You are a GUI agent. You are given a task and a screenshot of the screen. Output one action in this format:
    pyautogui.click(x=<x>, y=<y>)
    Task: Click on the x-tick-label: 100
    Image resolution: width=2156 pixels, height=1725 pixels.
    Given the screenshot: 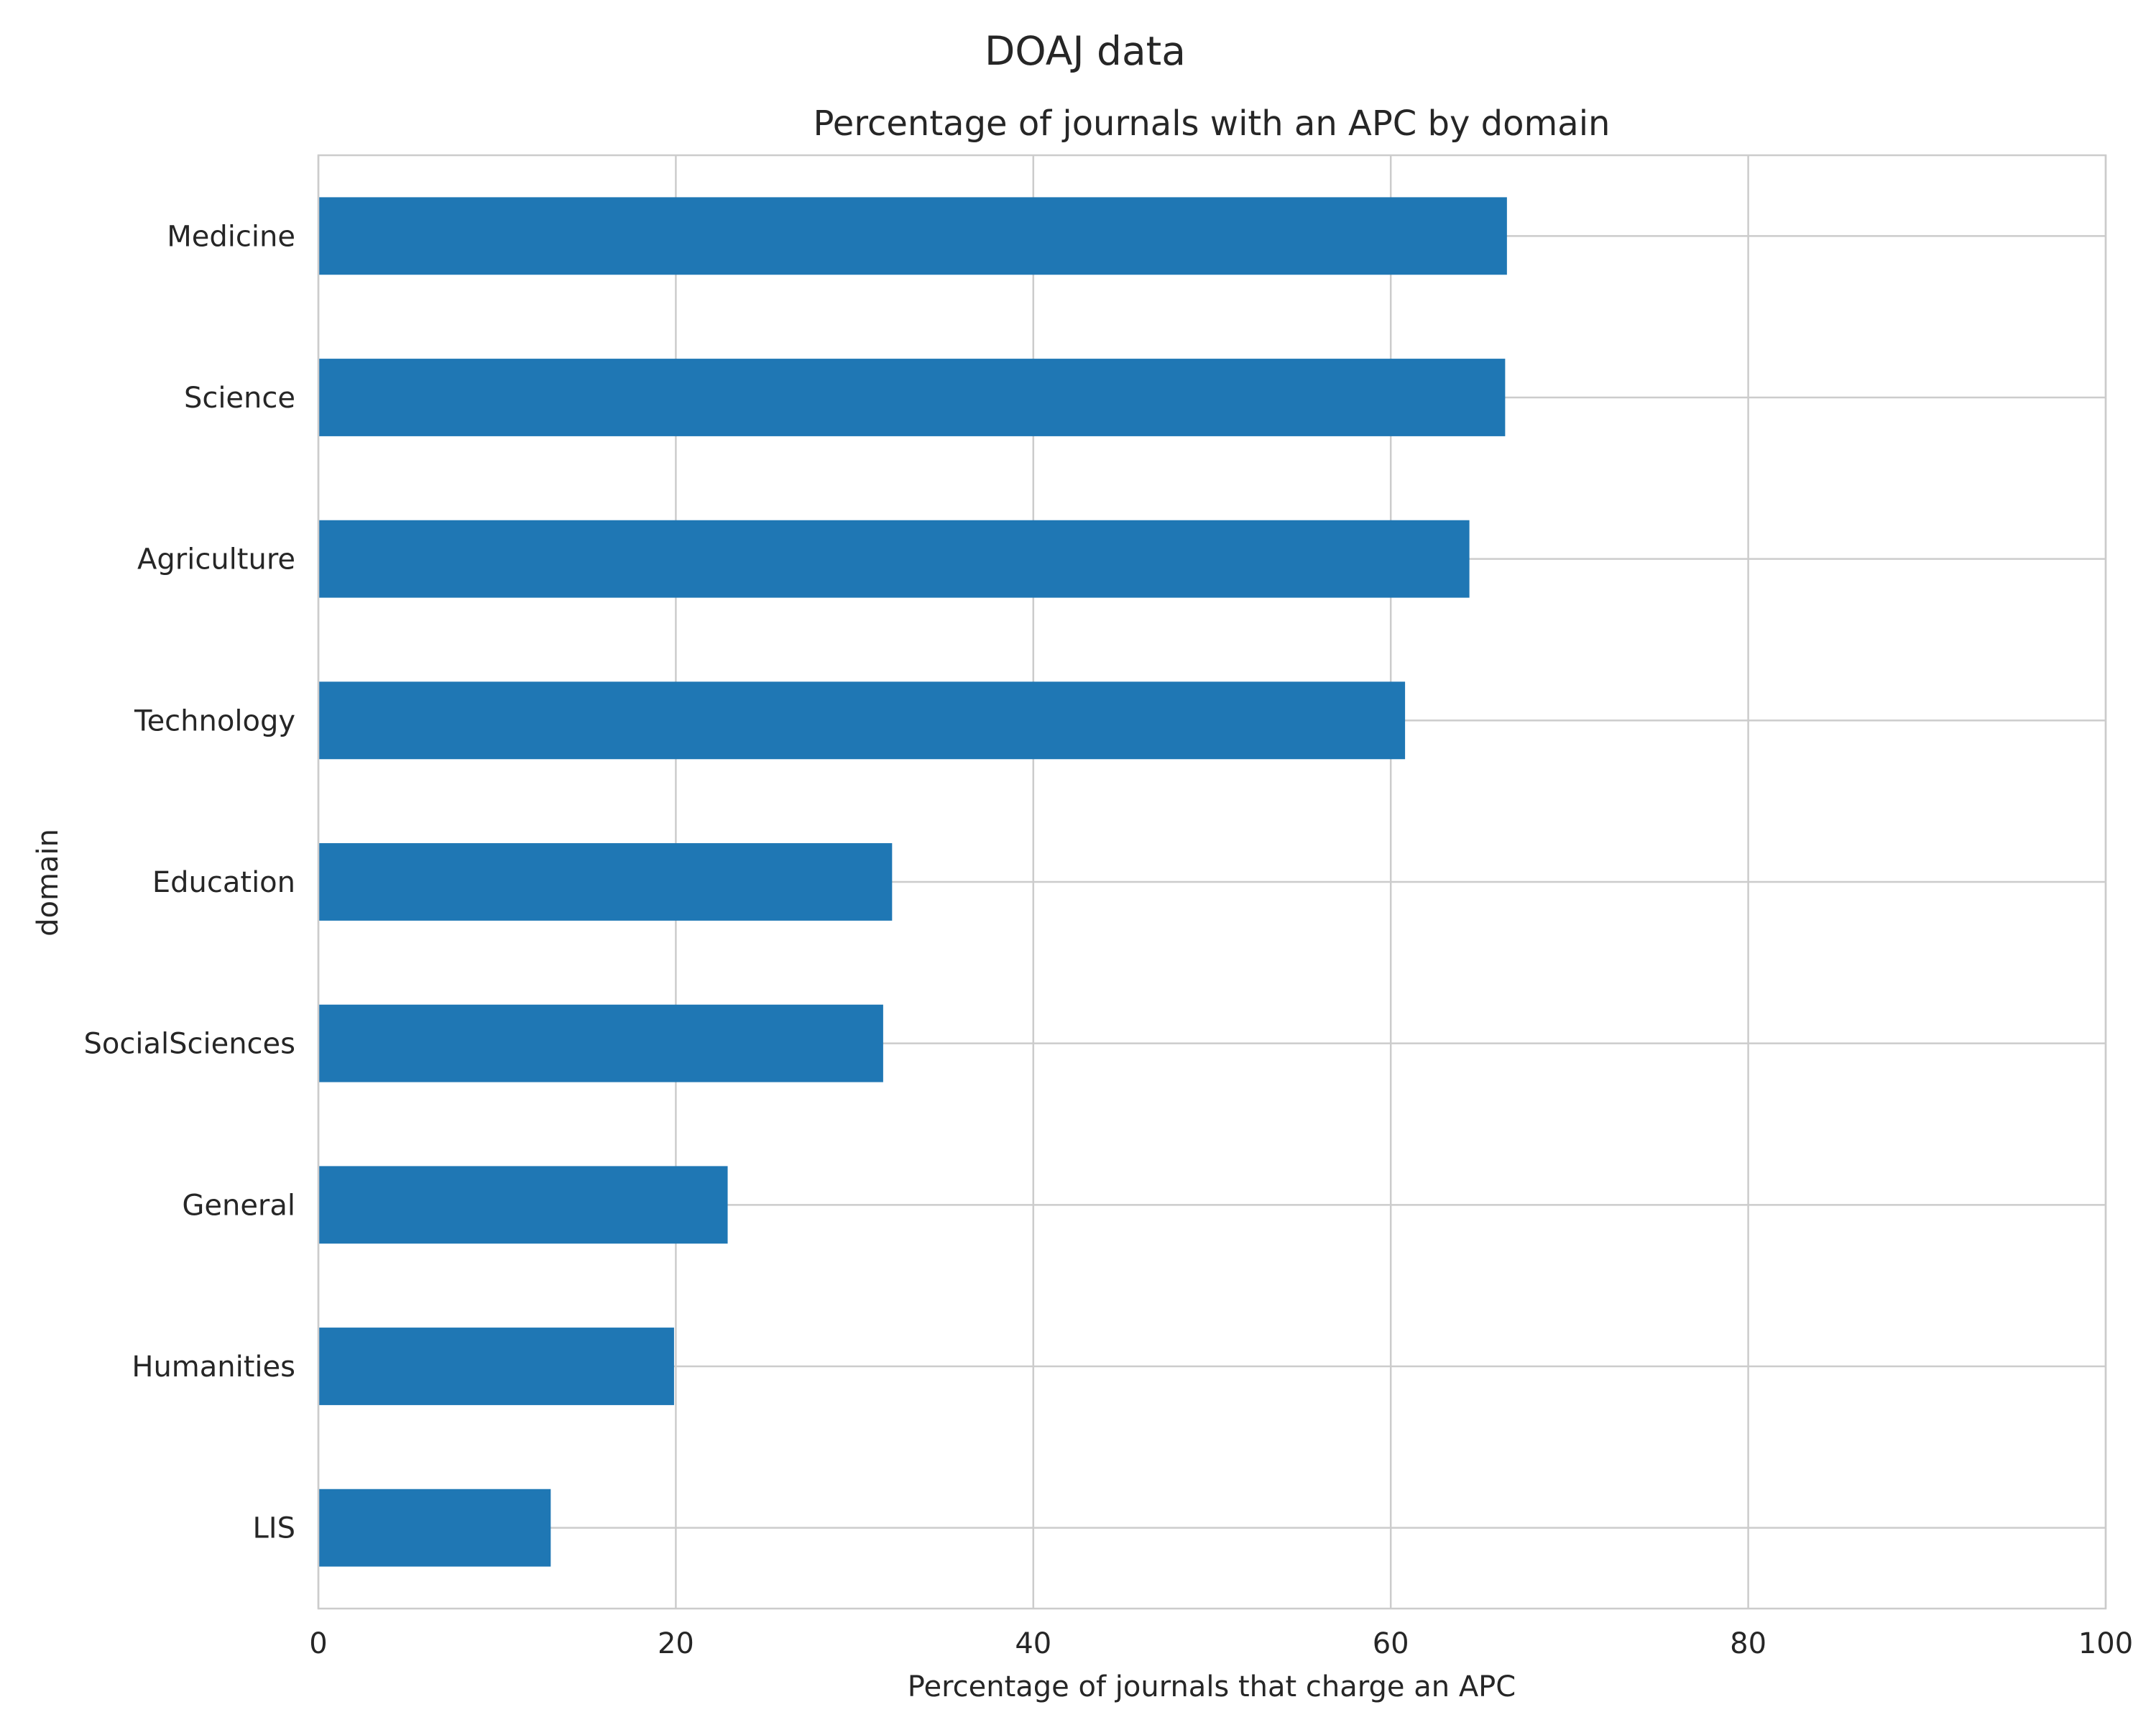 What is the action you would take?
    pyautogui.click(x=2105, y=1643)
    